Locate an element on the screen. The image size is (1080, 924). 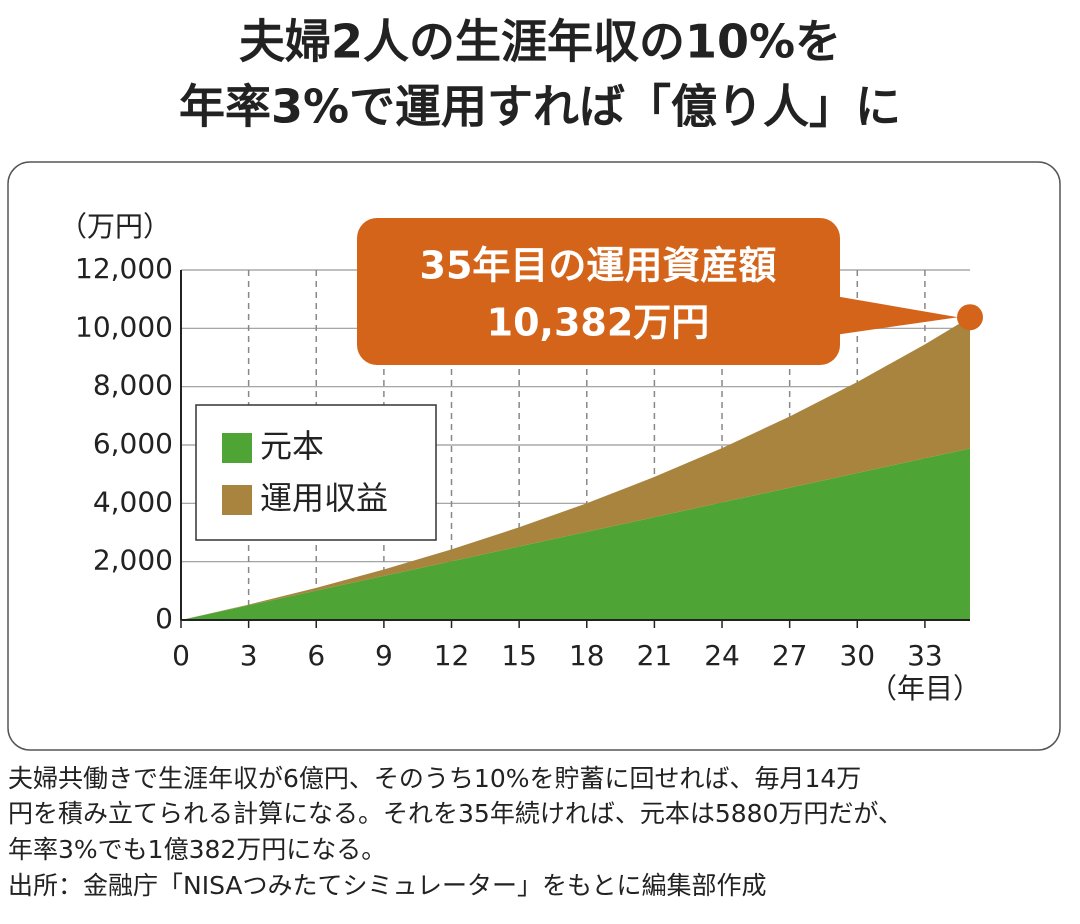
y-tick-label: 8,000 is located at coordinates (133, 385).